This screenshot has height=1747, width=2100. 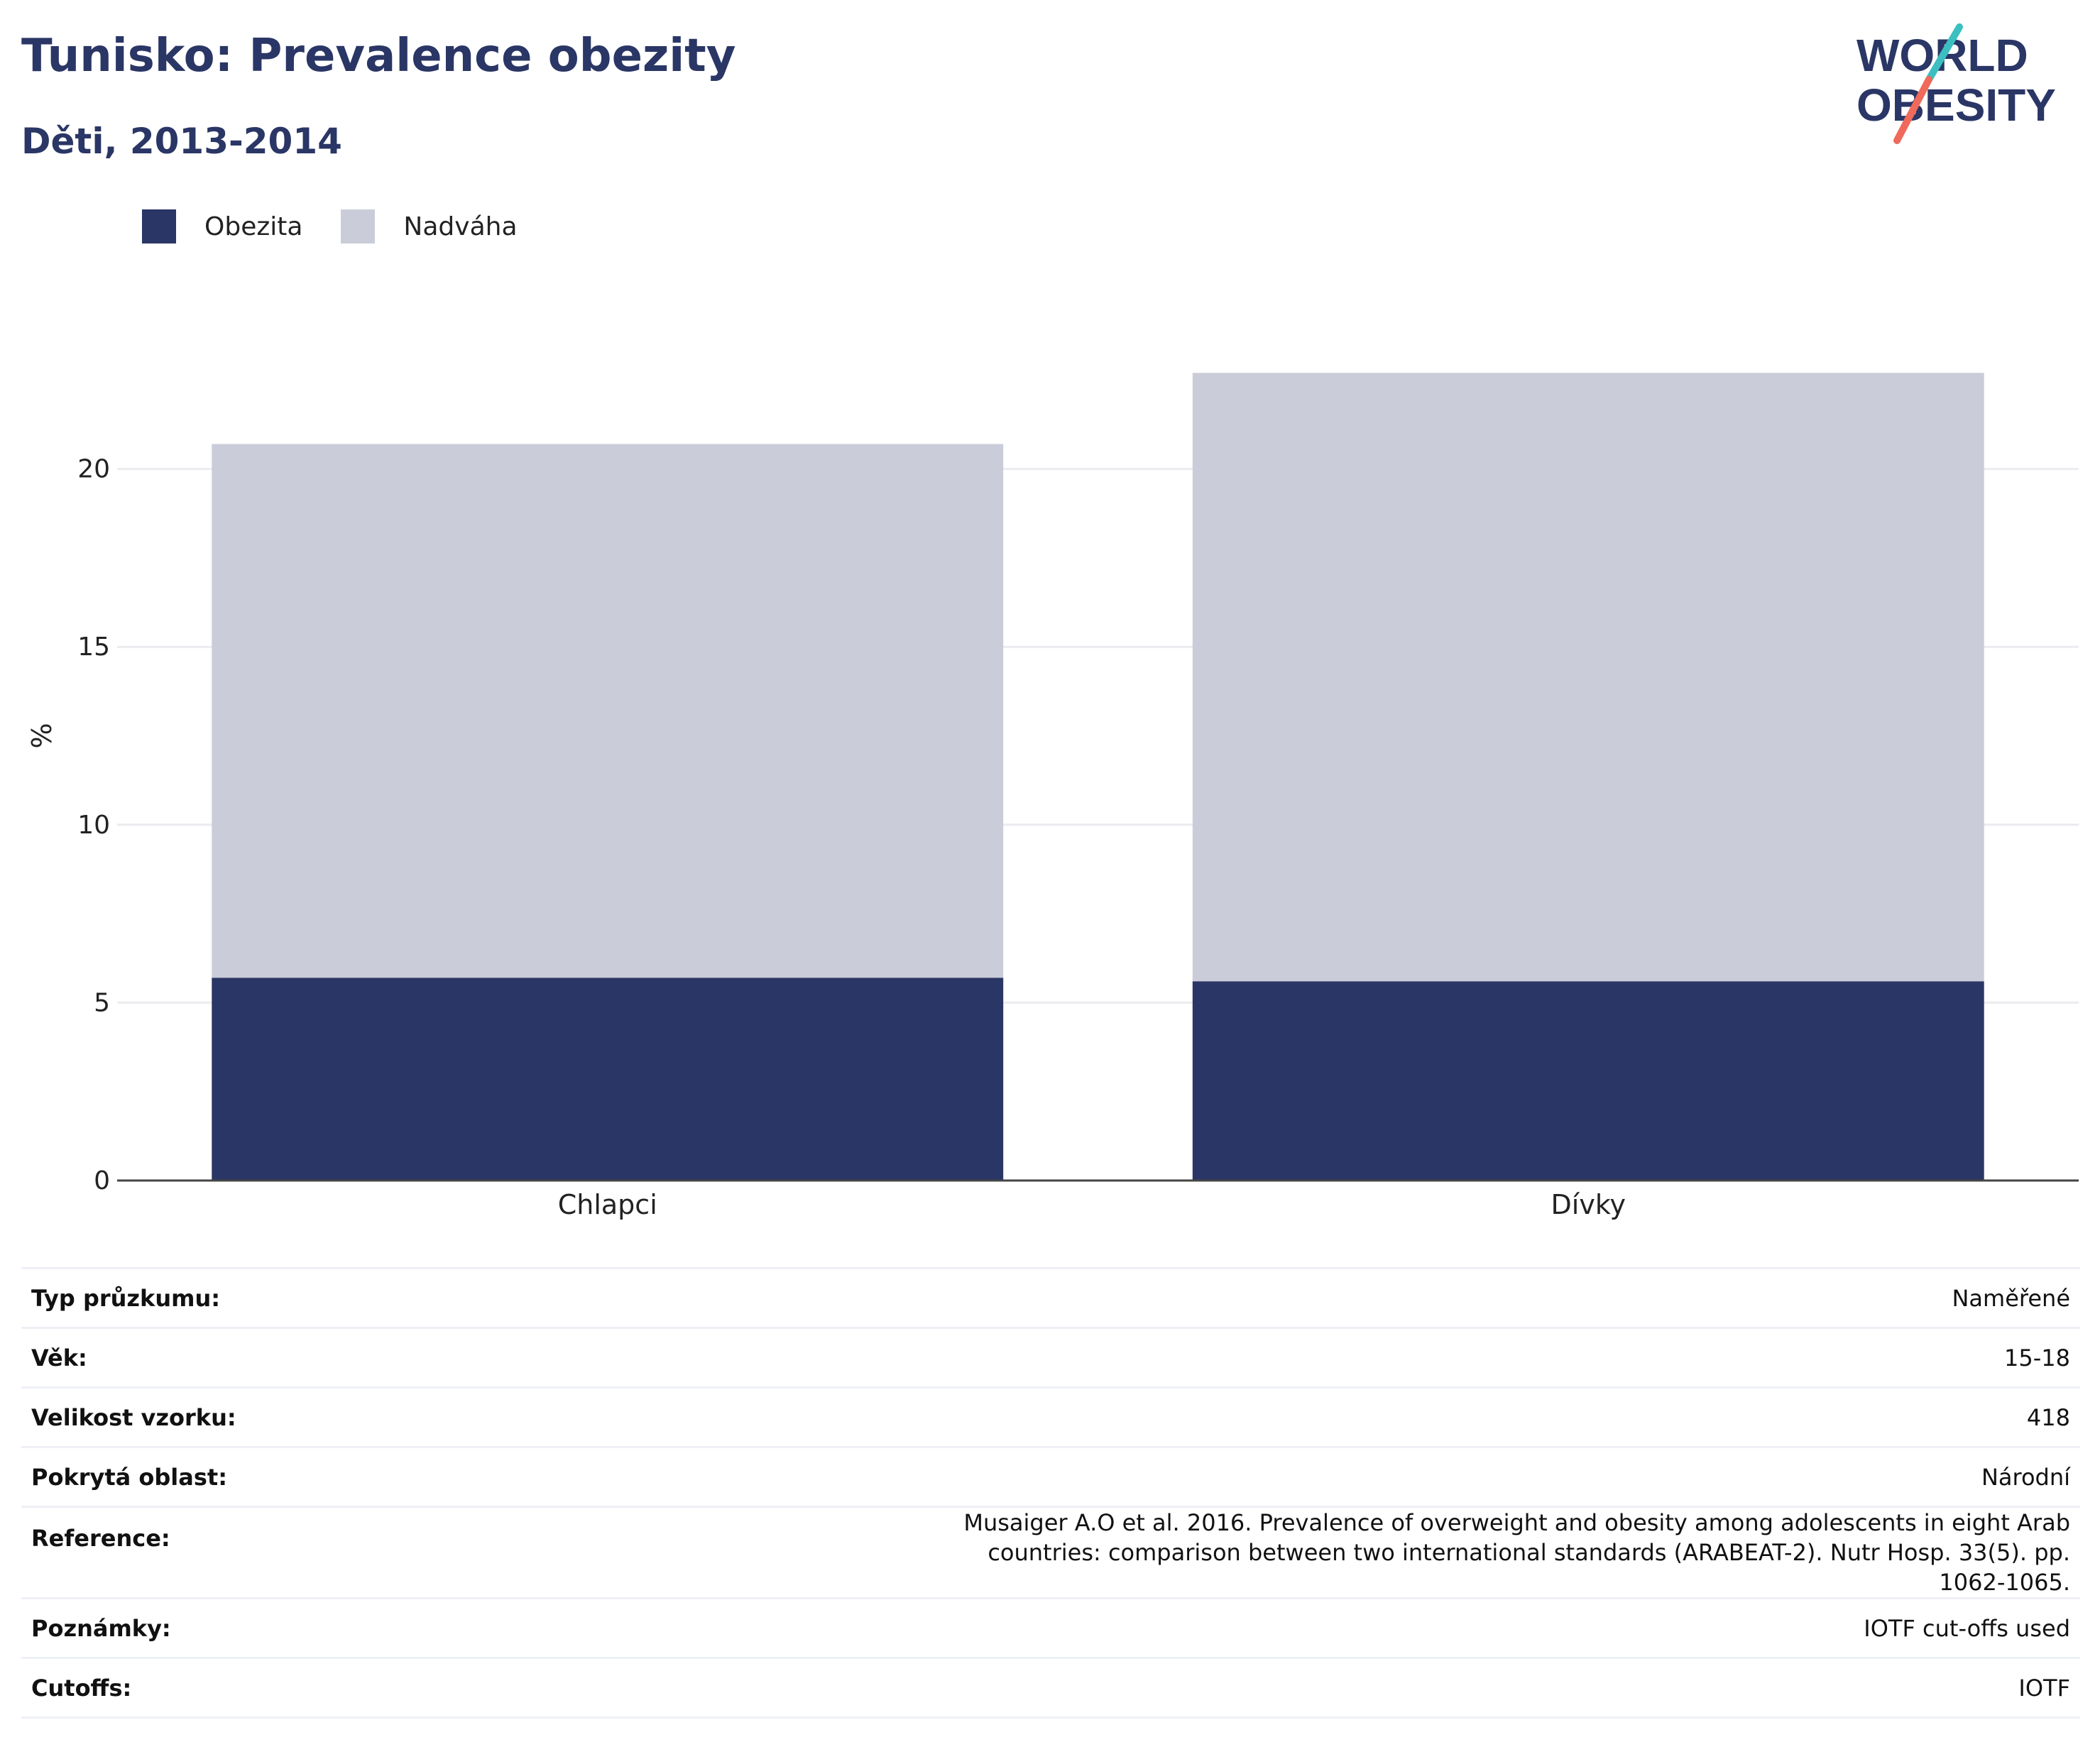 What do you see at coordinates (1238, 1297) in the screenshot?
I see `info-value: Naměřené` at bounding box center [1238, 1297].